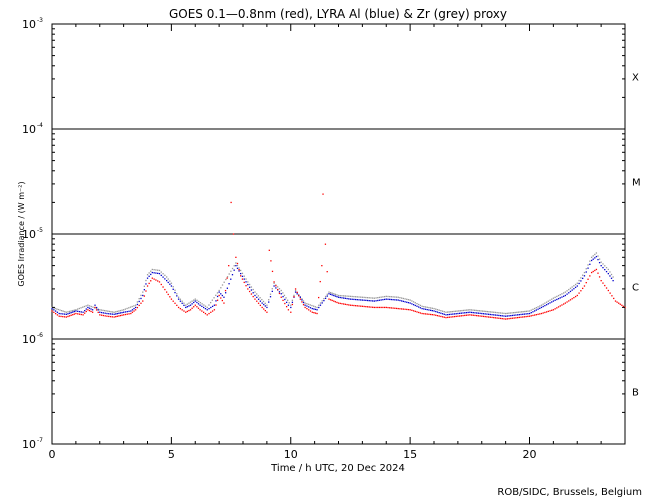 The height and width of the screenshot is (500, 650). What do you see at coordinates (332, 286) in the screenshot?
I see `series-dots` at bounding box center [332, 286].